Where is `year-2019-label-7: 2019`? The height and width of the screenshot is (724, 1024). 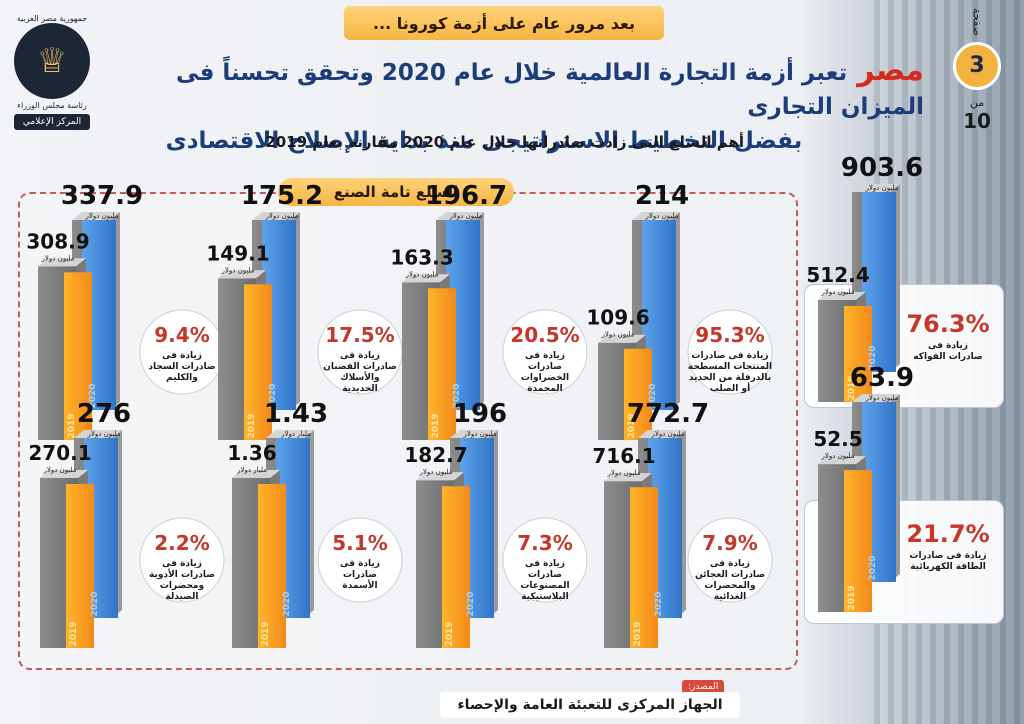 year-2019-label-7: 2019 is located at coordinates (638, 633).